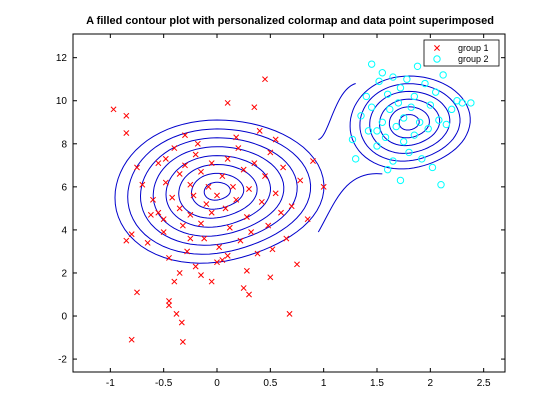 The image size is (560, 420). Describe the element at coordinates (62, 101) in the screenshot. I see `y-tick-label: 10` at that location.